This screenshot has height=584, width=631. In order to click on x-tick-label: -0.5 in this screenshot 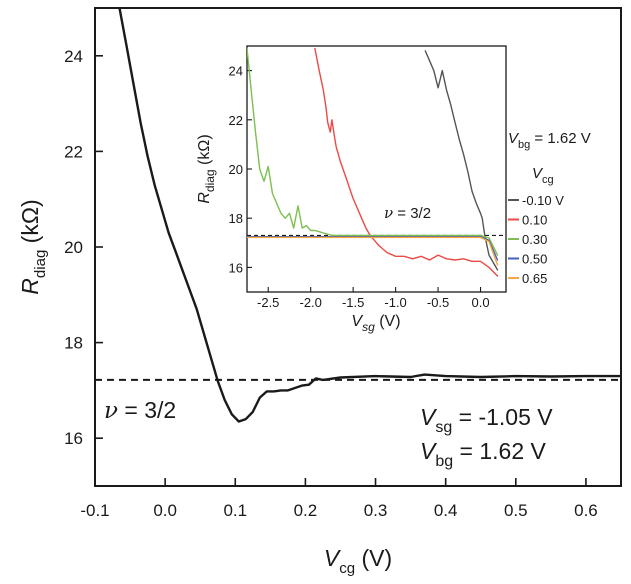, I will do `click(438, 302)`.